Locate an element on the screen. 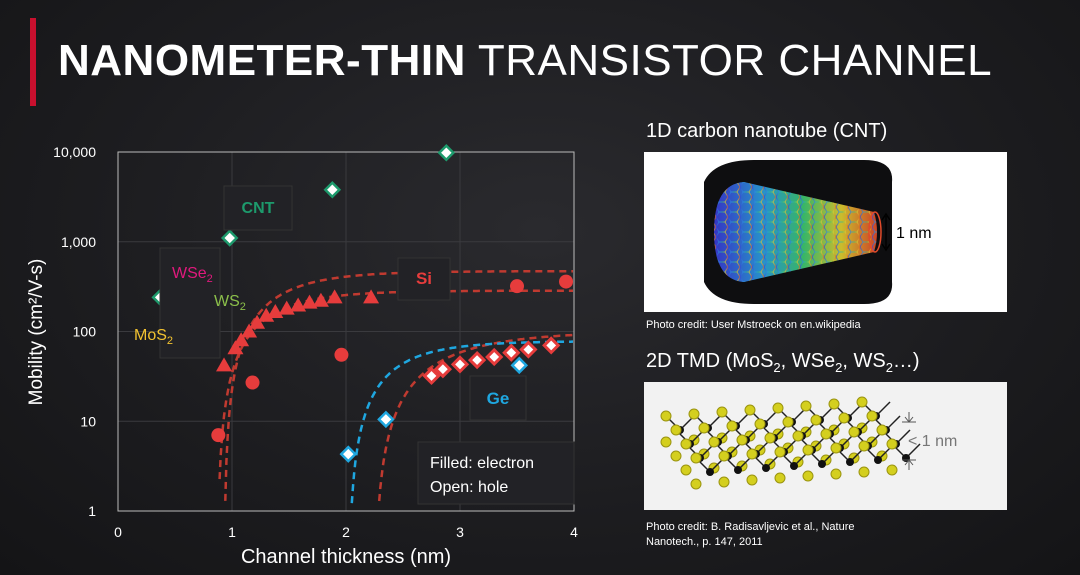 The width and height of the screenshot is (1080, 575). legend-line2: Open: hole is located at coordinates (469, 487).